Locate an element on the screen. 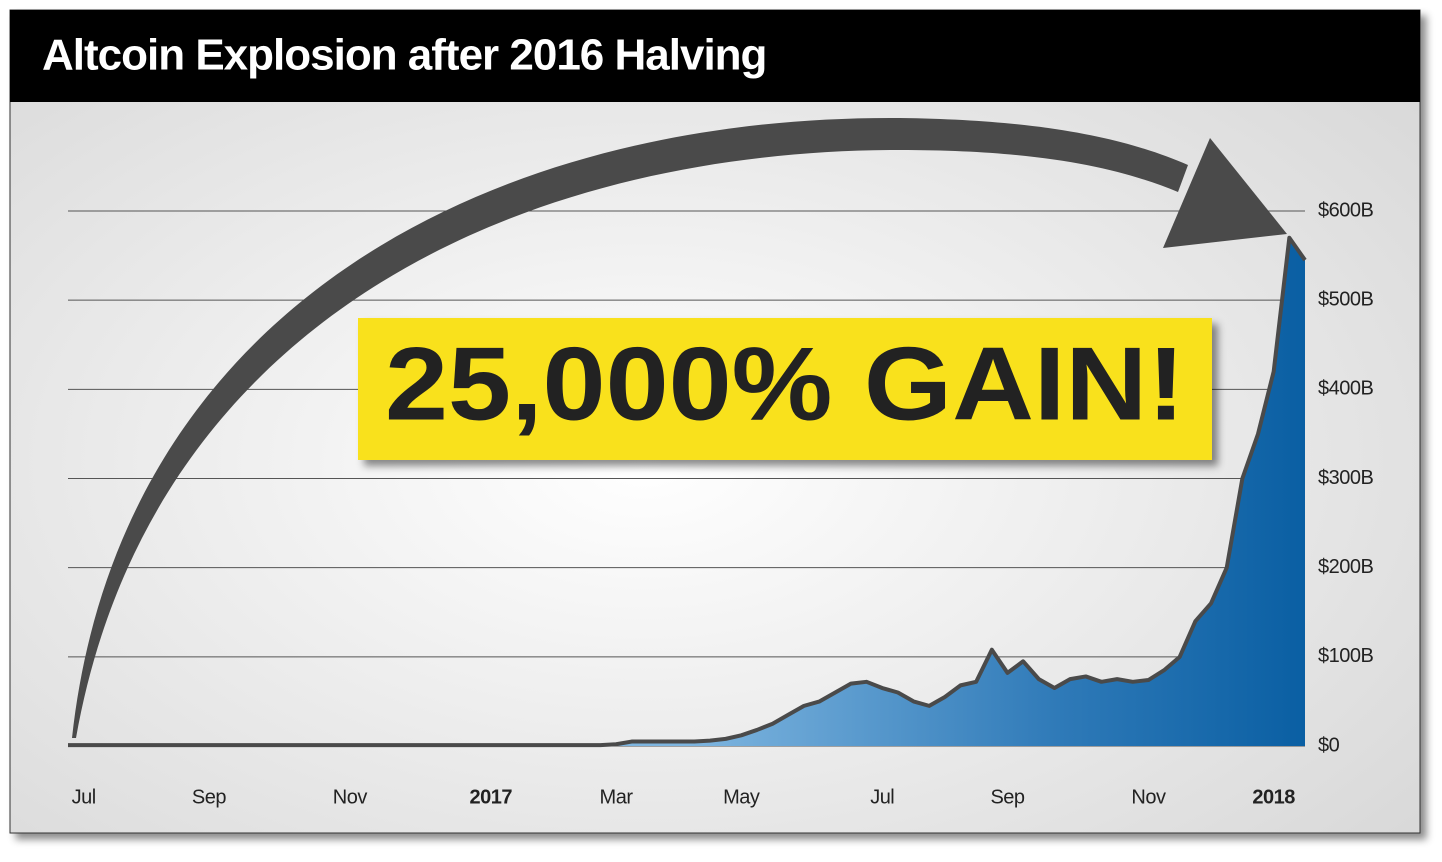 Image resolution: width=1442 pixels, height=862 pixels. y-tick-label: $100B is located at coordinates (1345, 656).